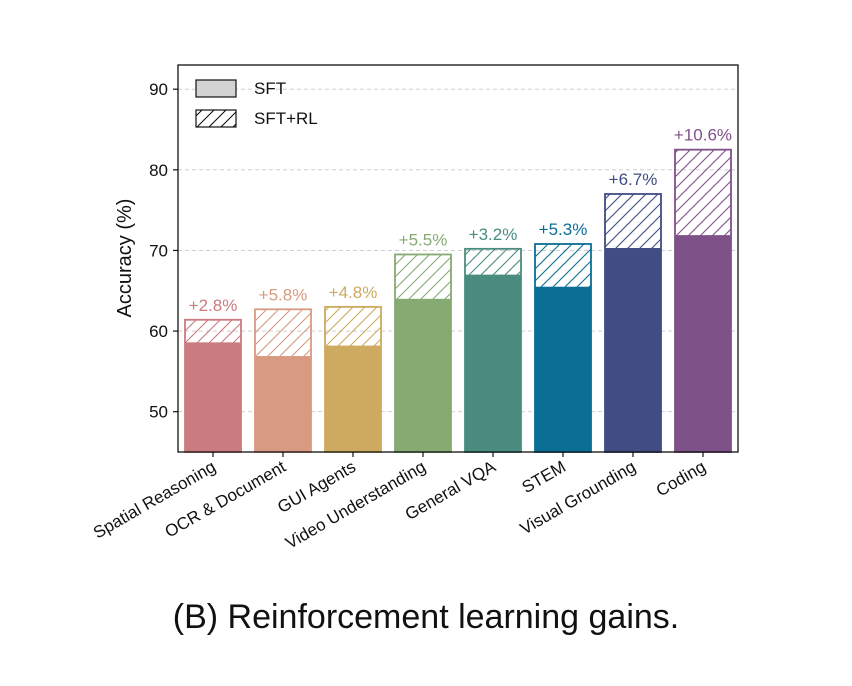 The image size is (852, 686). What do you see at coordinates (353, 292) in the screenshot?
I see `gain-label: +4.8%` at bounding box center [353, 292].